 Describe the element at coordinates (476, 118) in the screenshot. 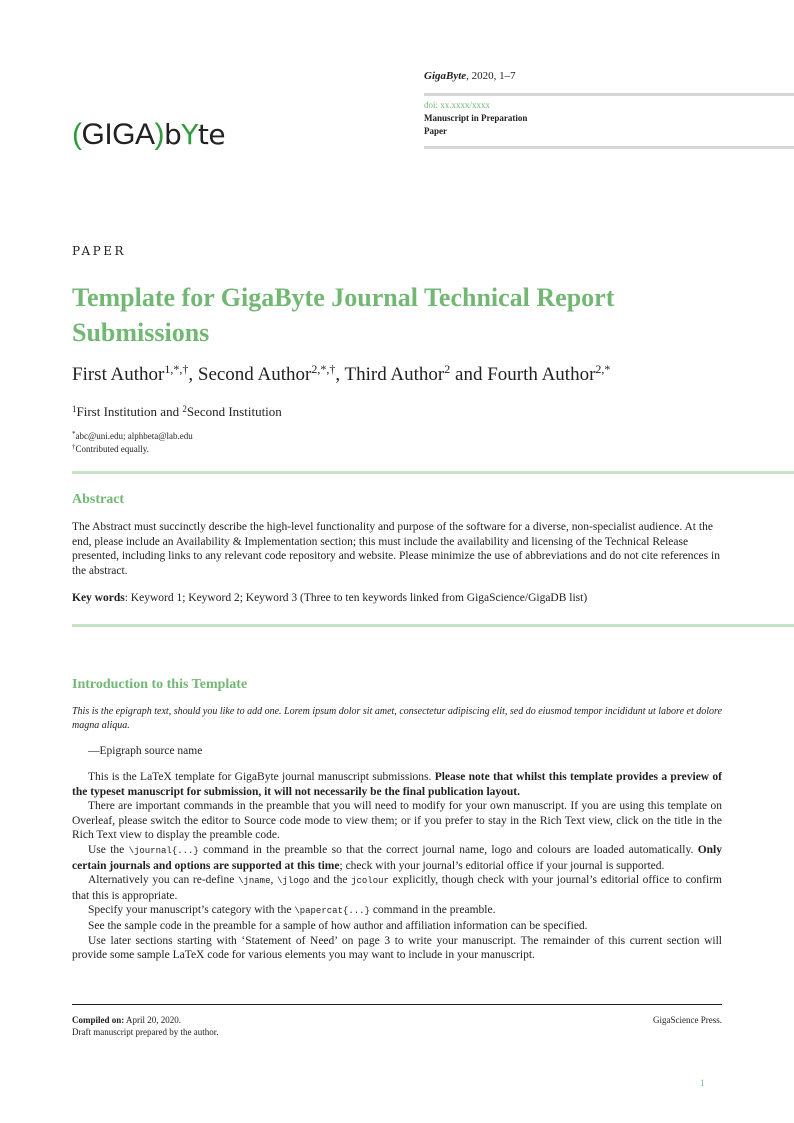

I see `manuscript-status: Manuscript in Preparation` at that location.